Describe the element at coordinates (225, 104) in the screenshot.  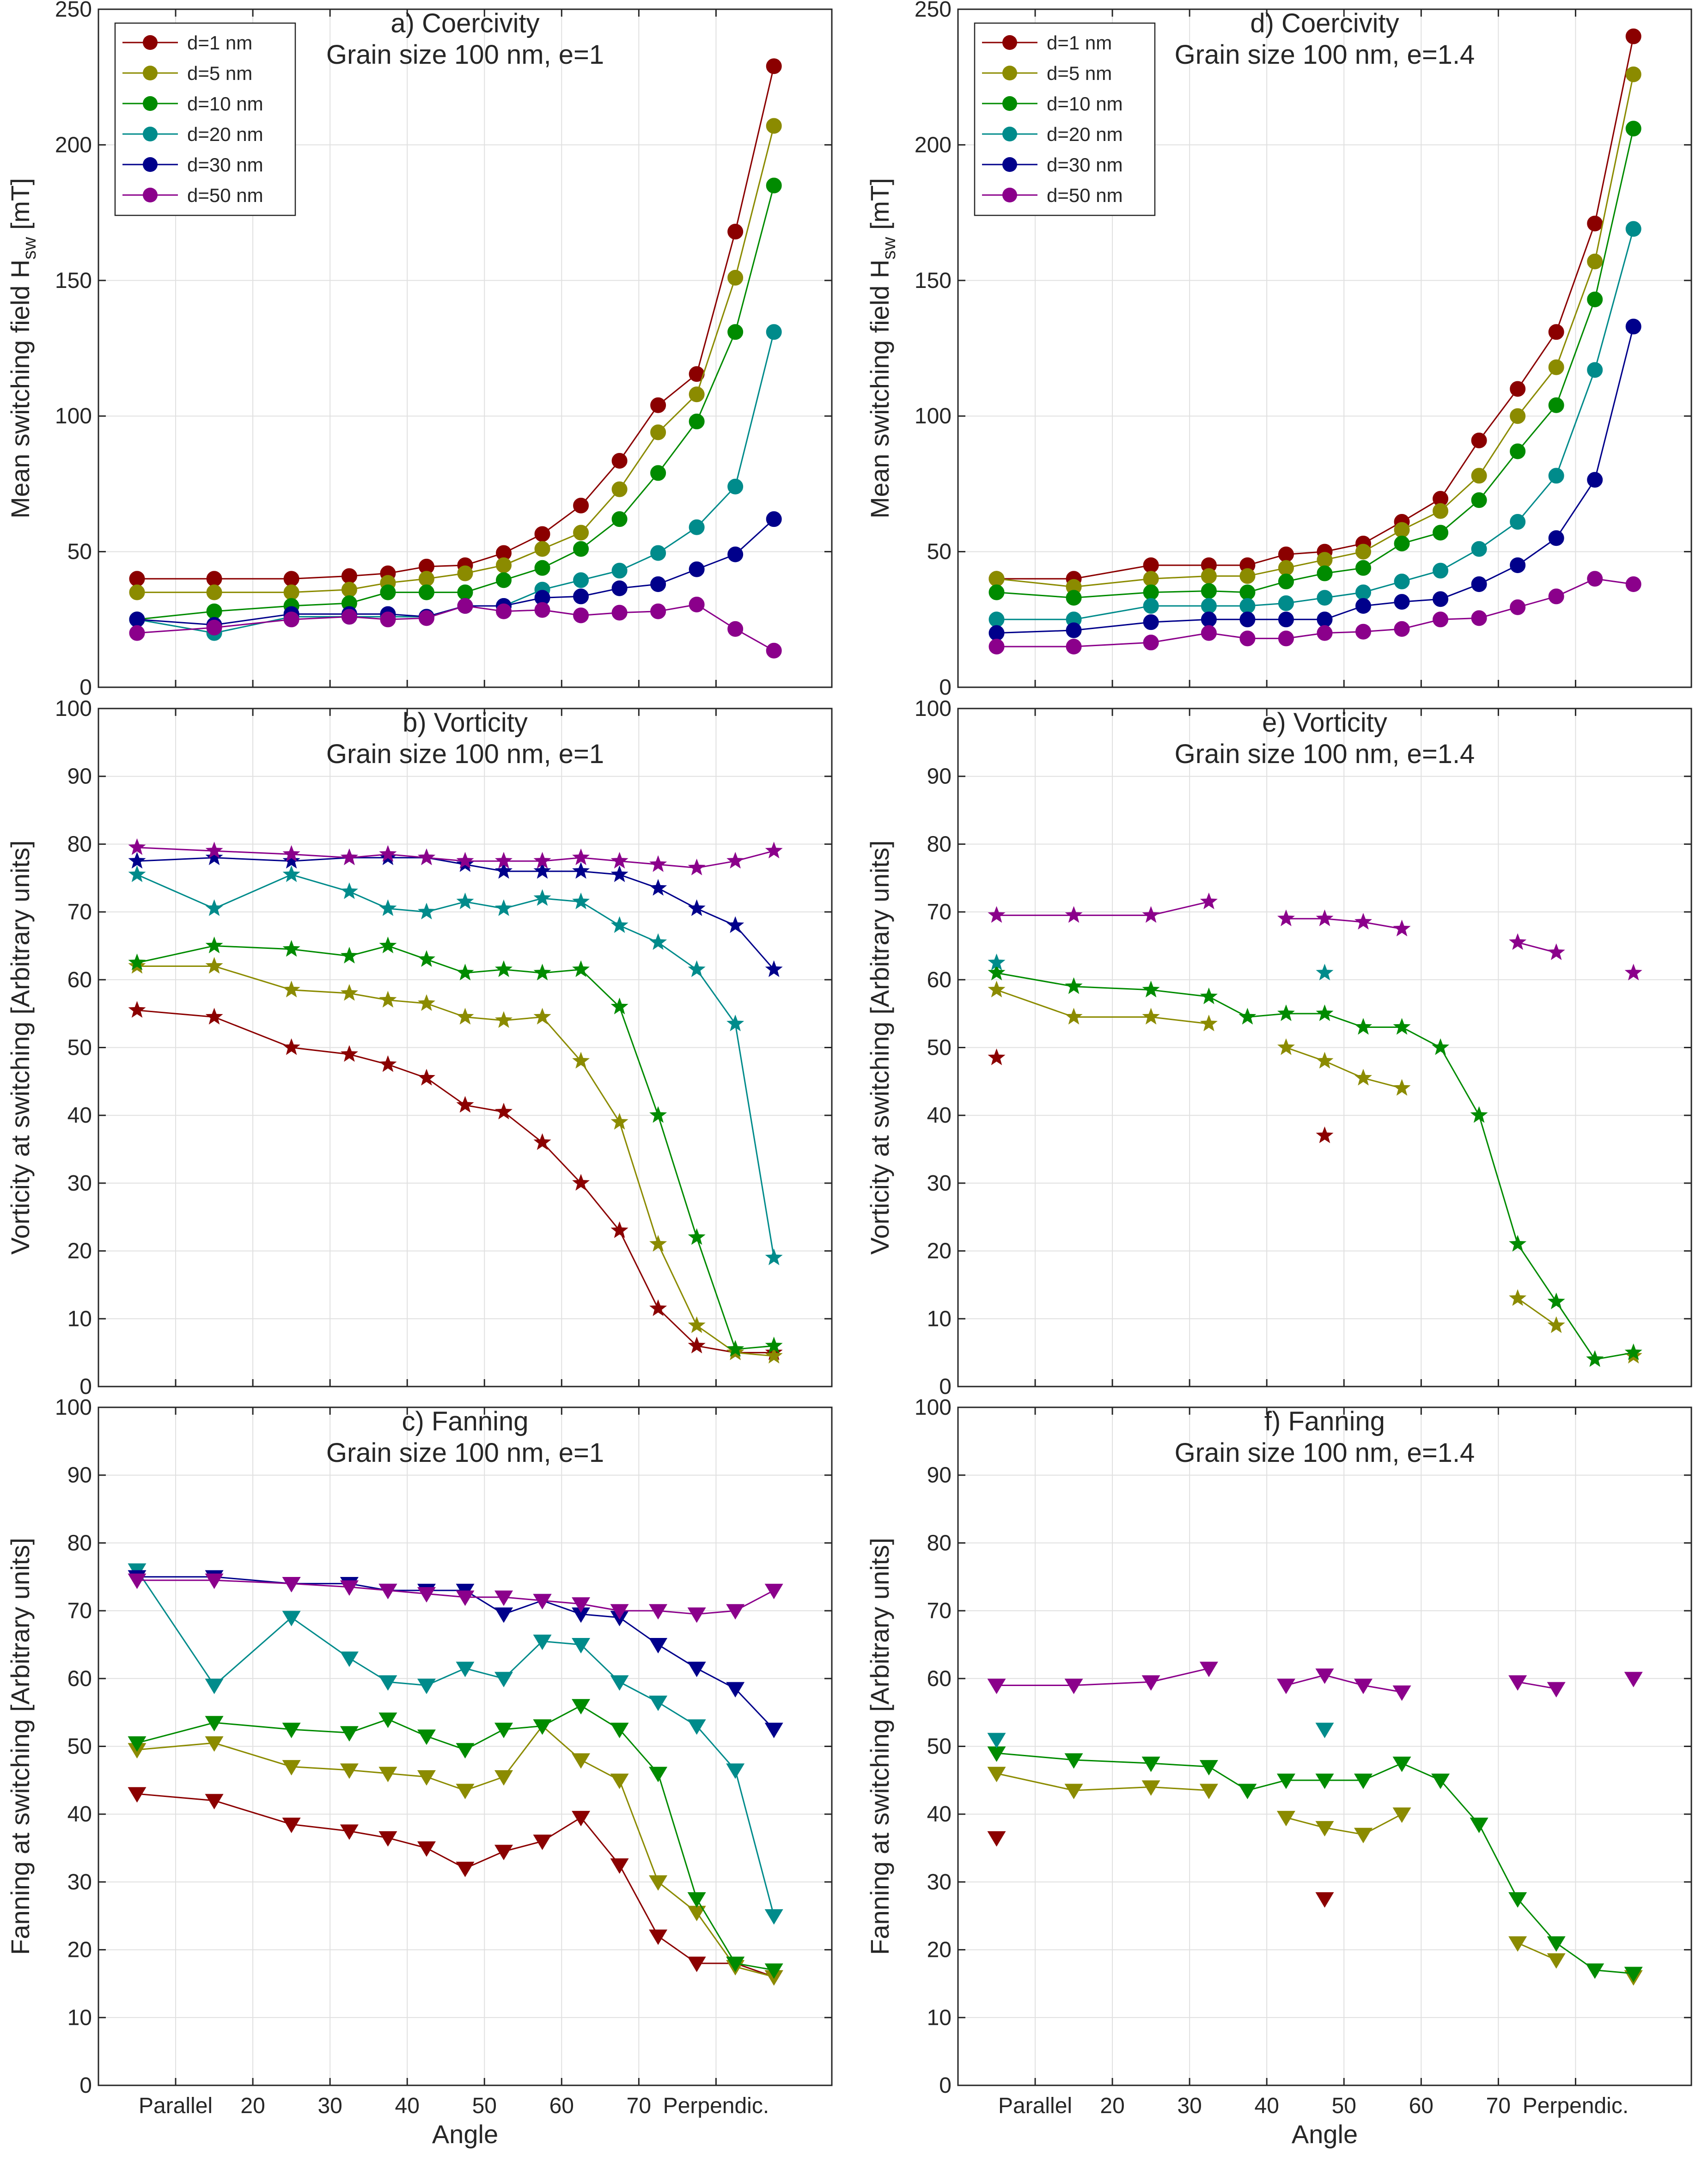
I see `legend-entry: d=10 nm` at that location.